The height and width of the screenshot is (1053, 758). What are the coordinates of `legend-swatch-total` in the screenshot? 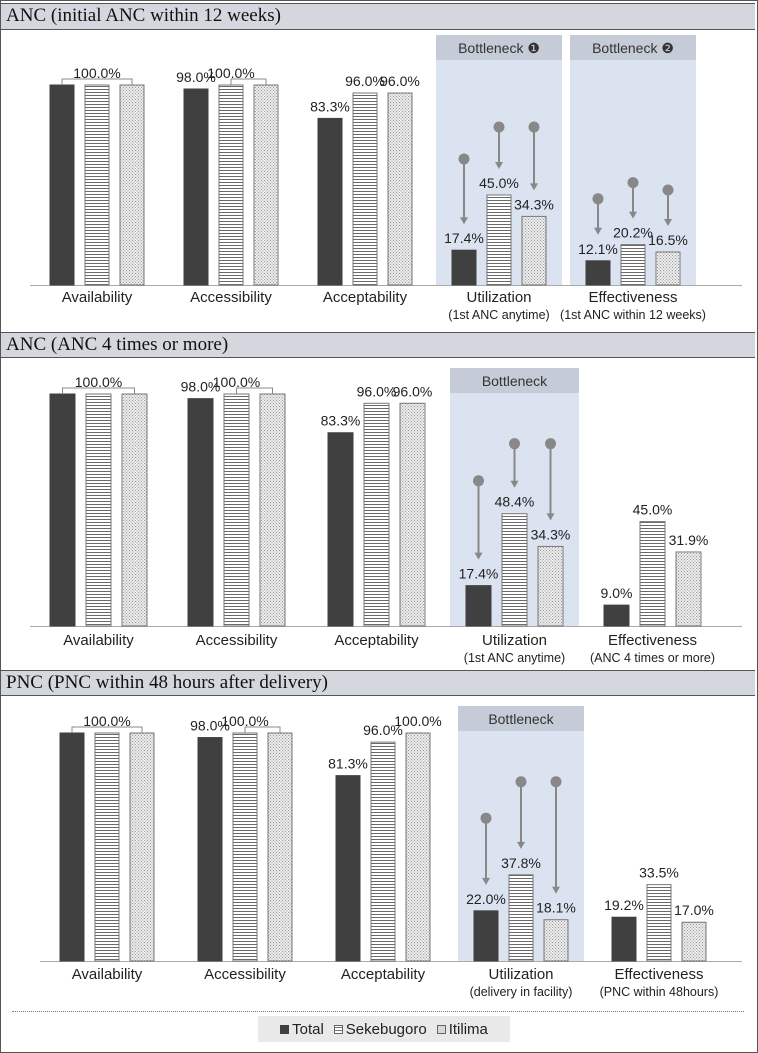 It's located at (285, 1029).